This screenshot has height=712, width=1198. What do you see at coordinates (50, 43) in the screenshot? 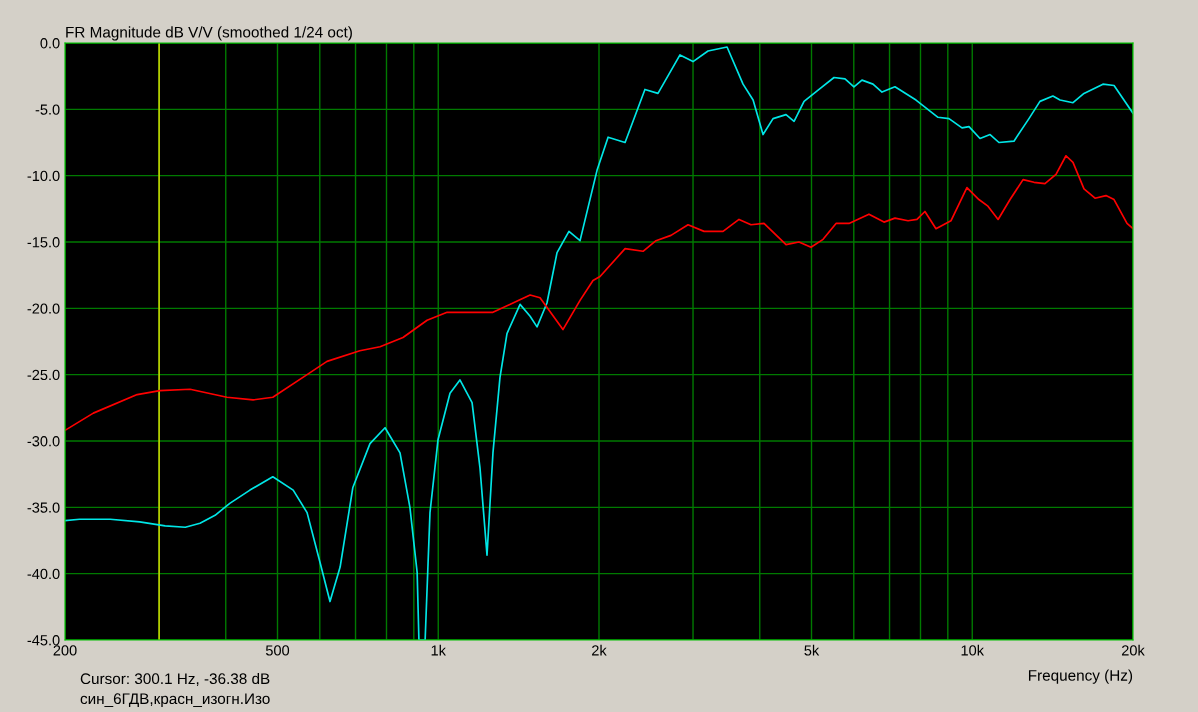
I see `y-tick-label: 0.0` at bounding box center [50, 43].